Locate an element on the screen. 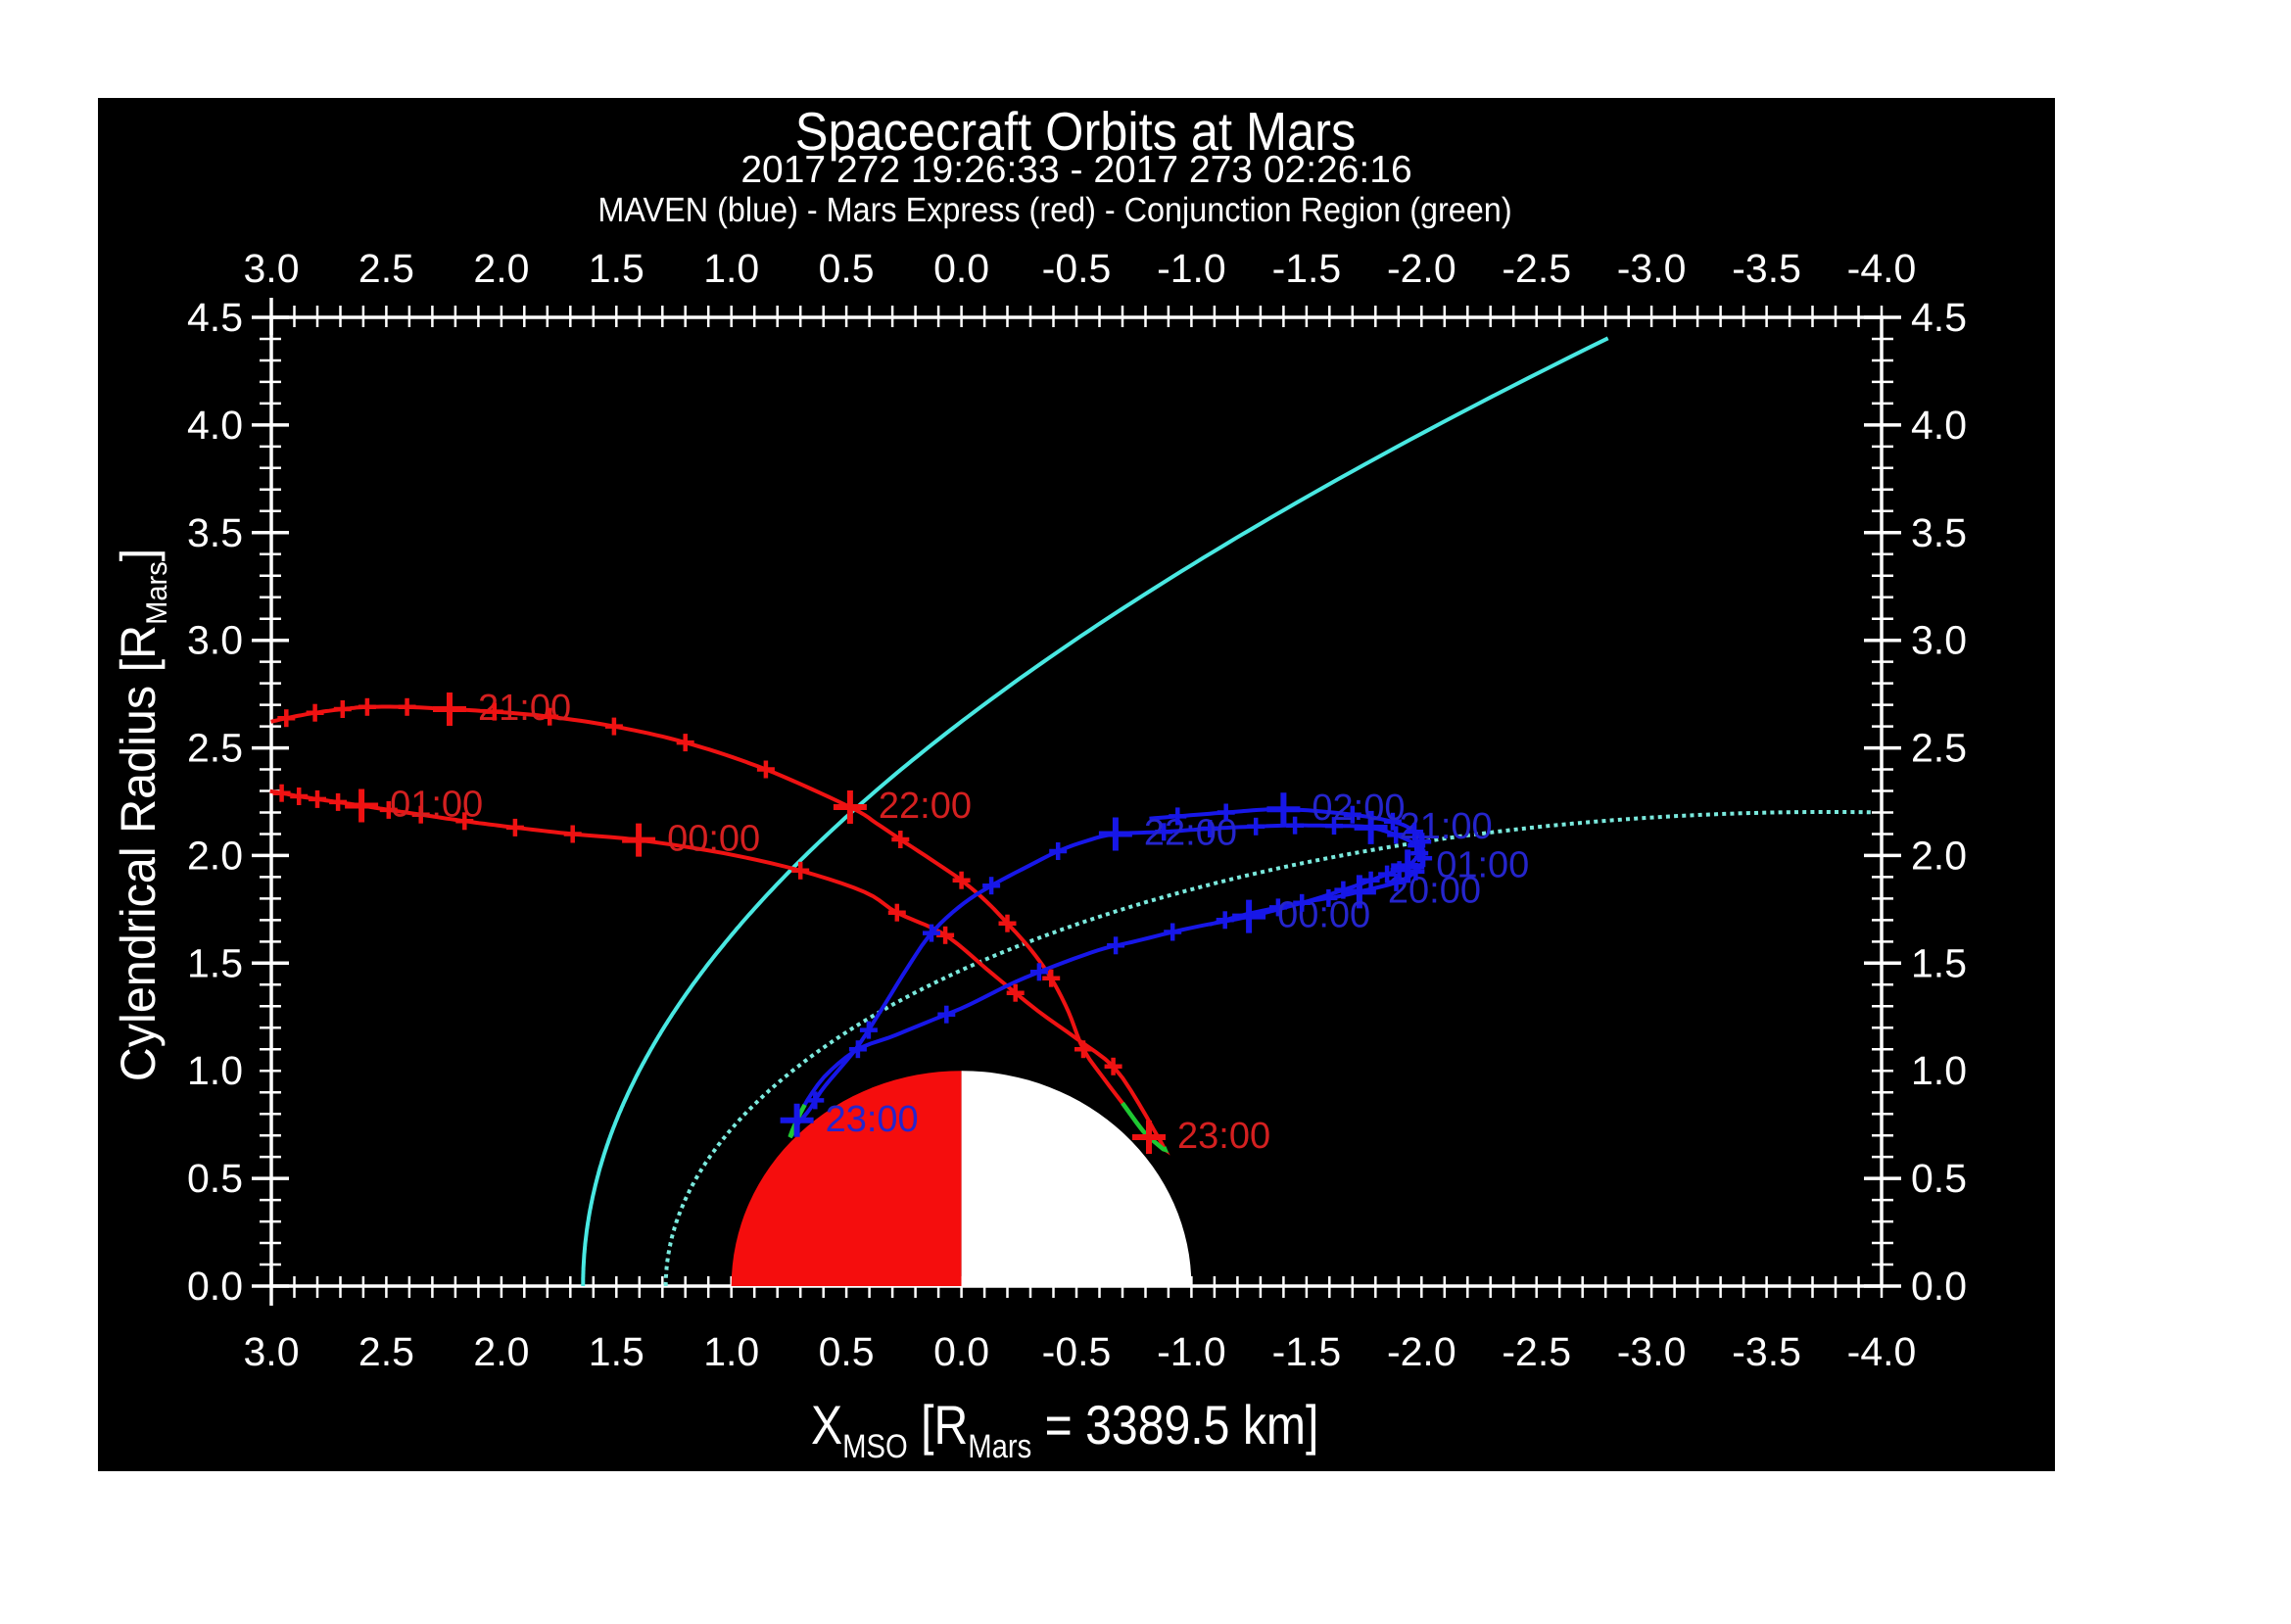  svg-text: 20:00 is located at coordinates (1434, 891).